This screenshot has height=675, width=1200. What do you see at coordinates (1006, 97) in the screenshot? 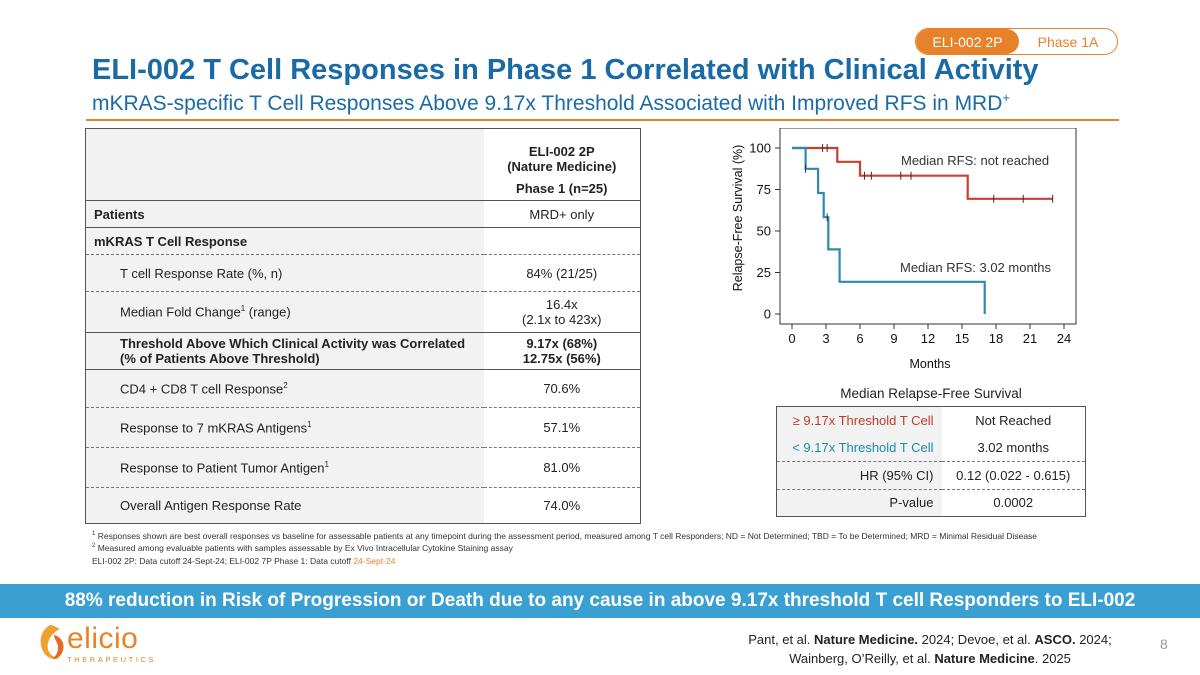
I see `subtitle-sup: +` at bounding box center [1006, 97].